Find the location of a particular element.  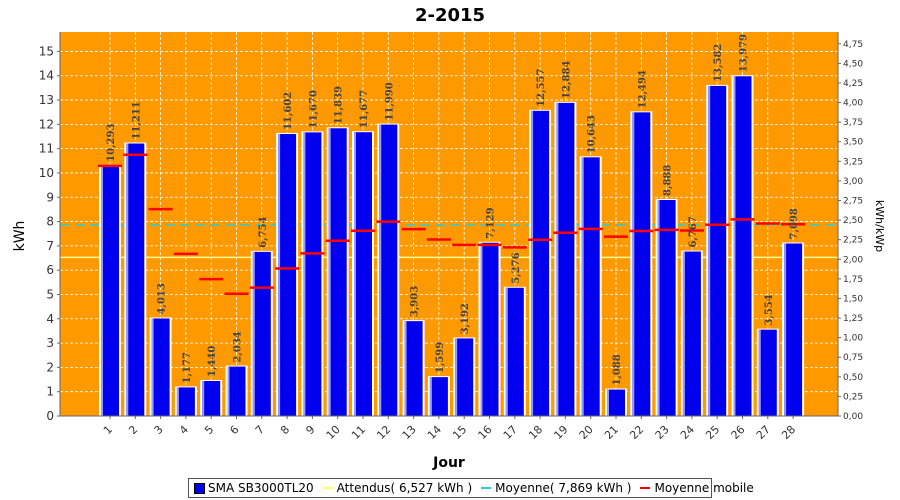

x-tick-label: 28 is located at coordinates (788, 432).